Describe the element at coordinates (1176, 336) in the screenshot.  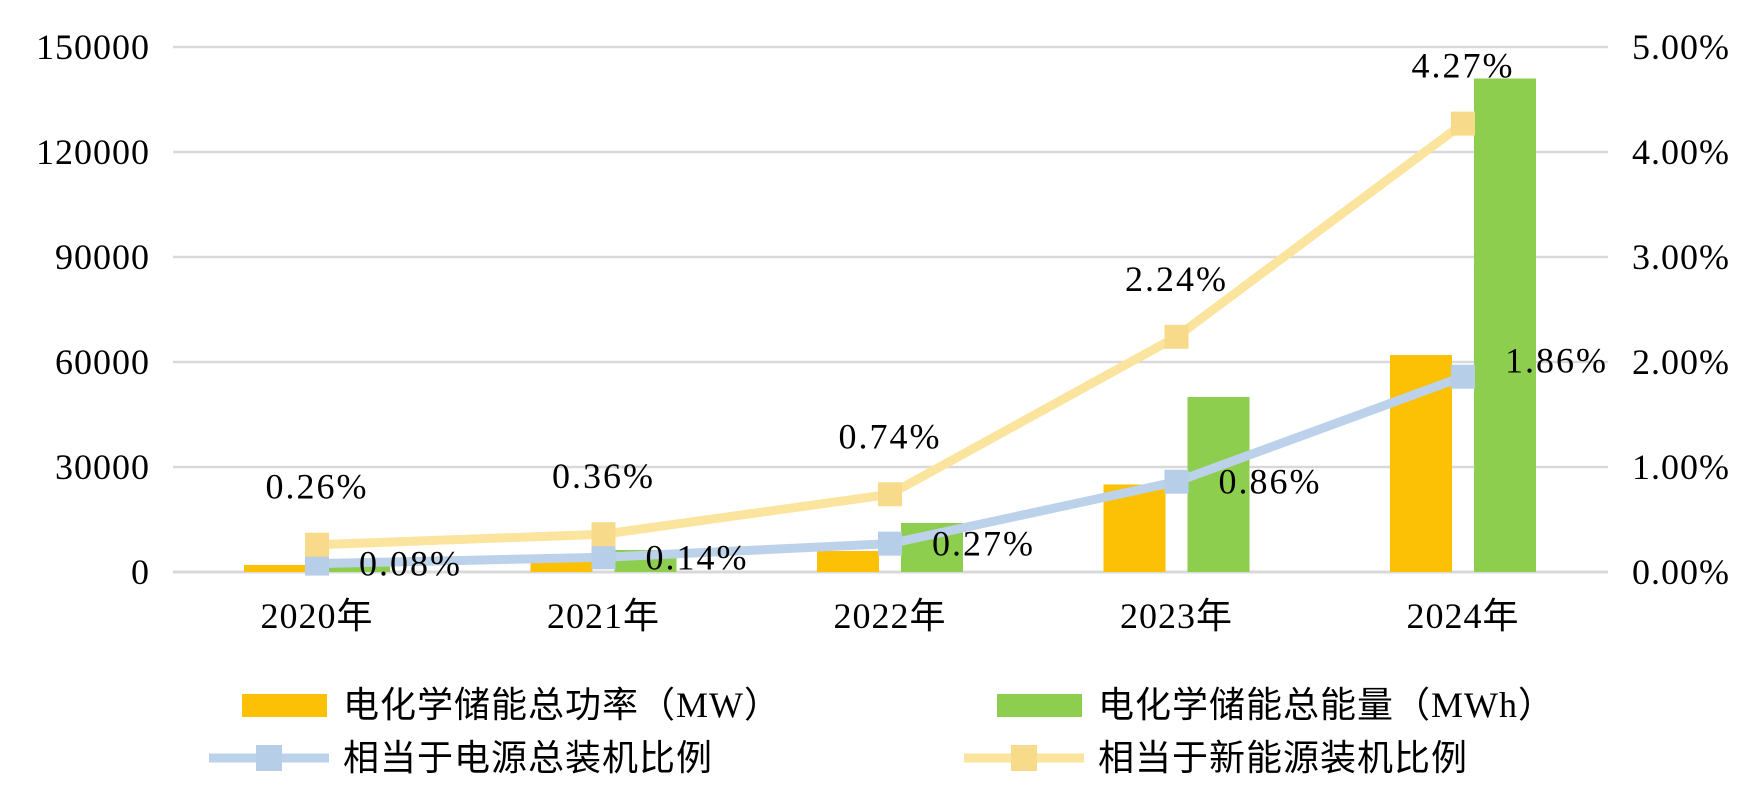
I see `marker-newenergy-capacity-ratio-2023年` at that location.